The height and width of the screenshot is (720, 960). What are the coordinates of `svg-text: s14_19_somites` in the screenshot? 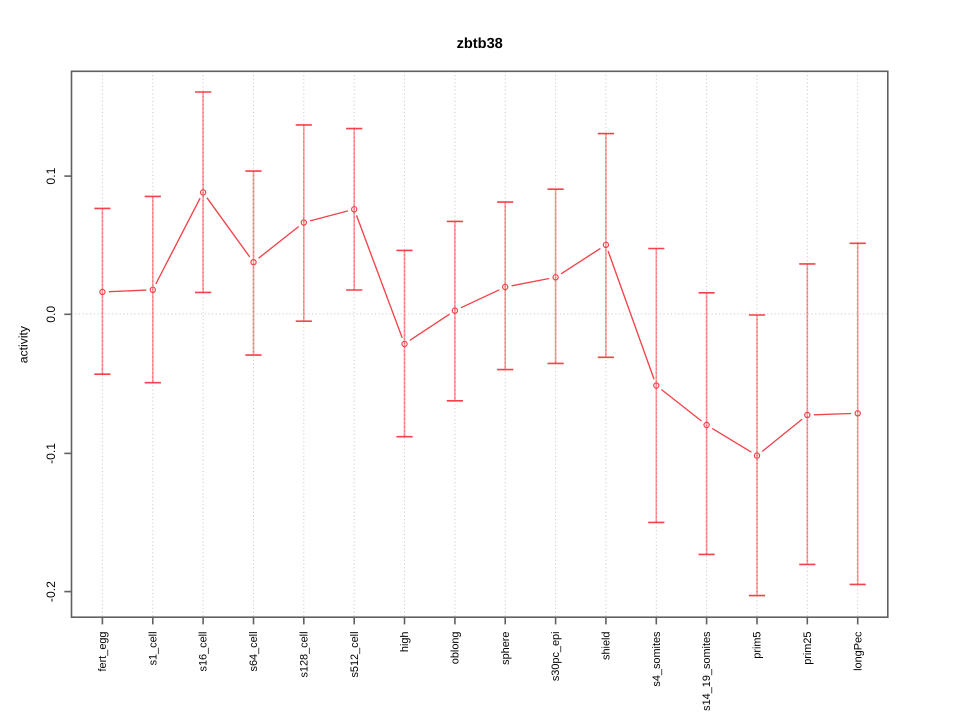 It's located at (707, 671).